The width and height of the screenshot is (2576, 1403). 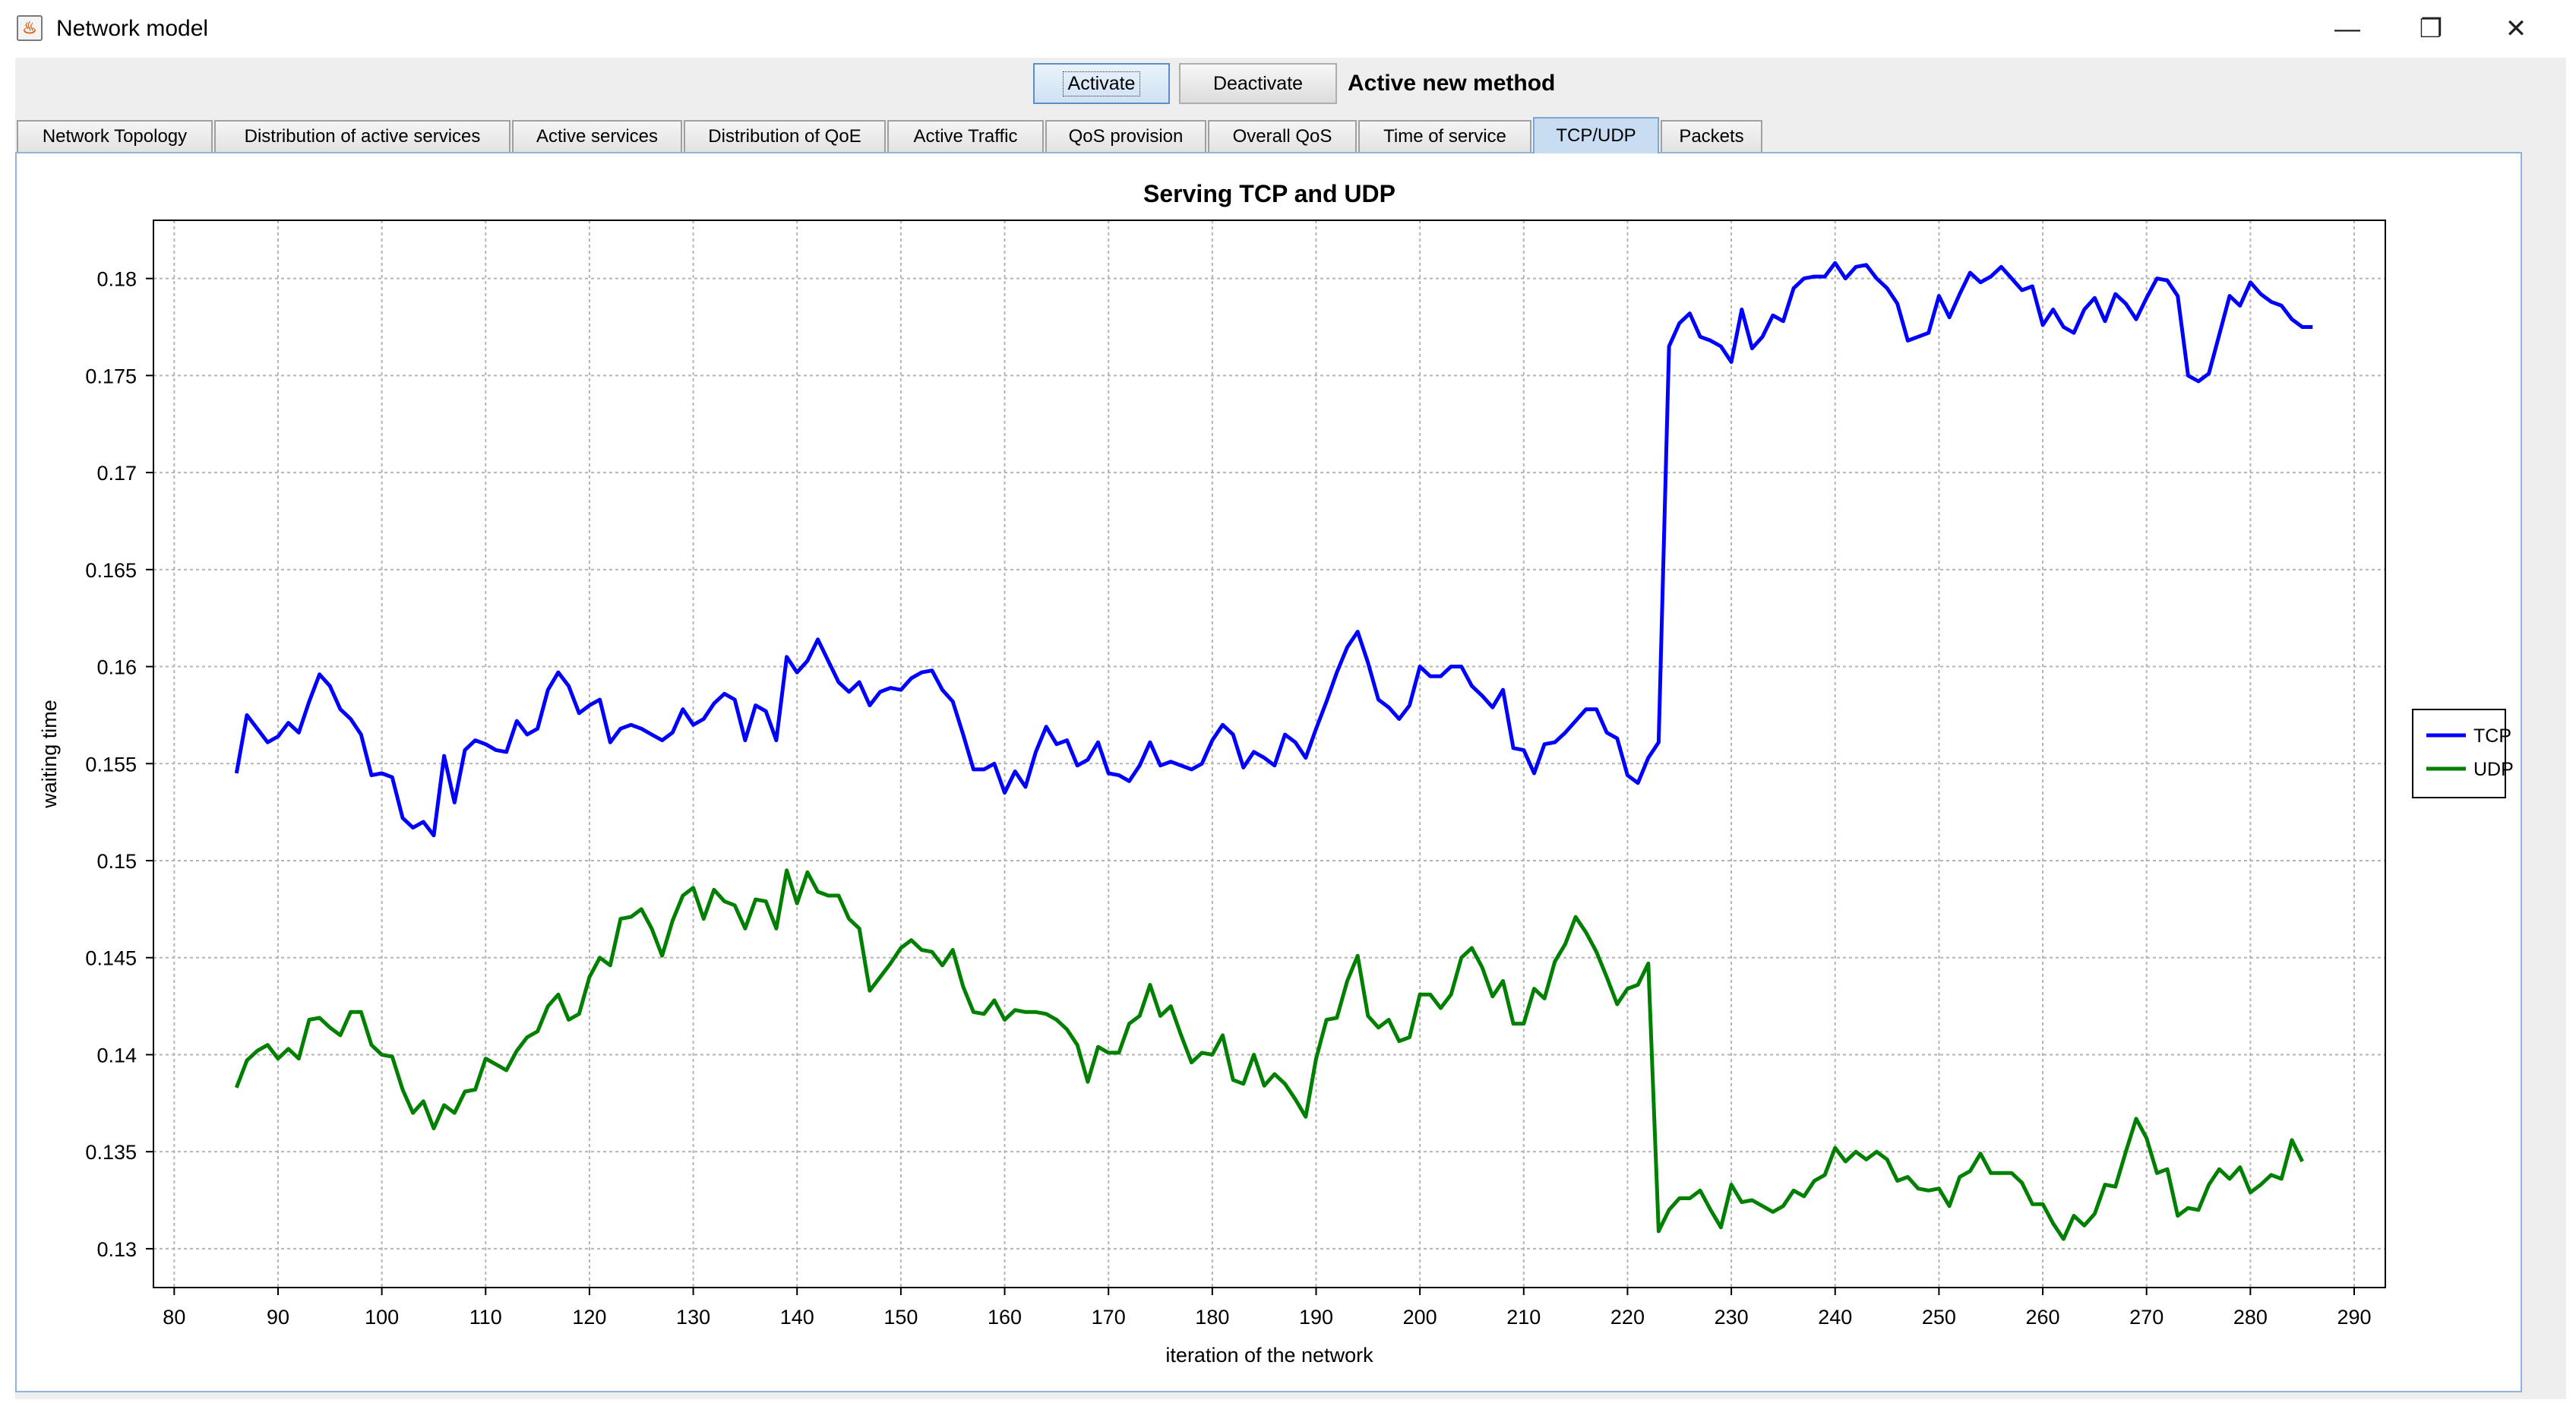 I want to click on y-tick-label: 0.15, so click(x=116, y=861).